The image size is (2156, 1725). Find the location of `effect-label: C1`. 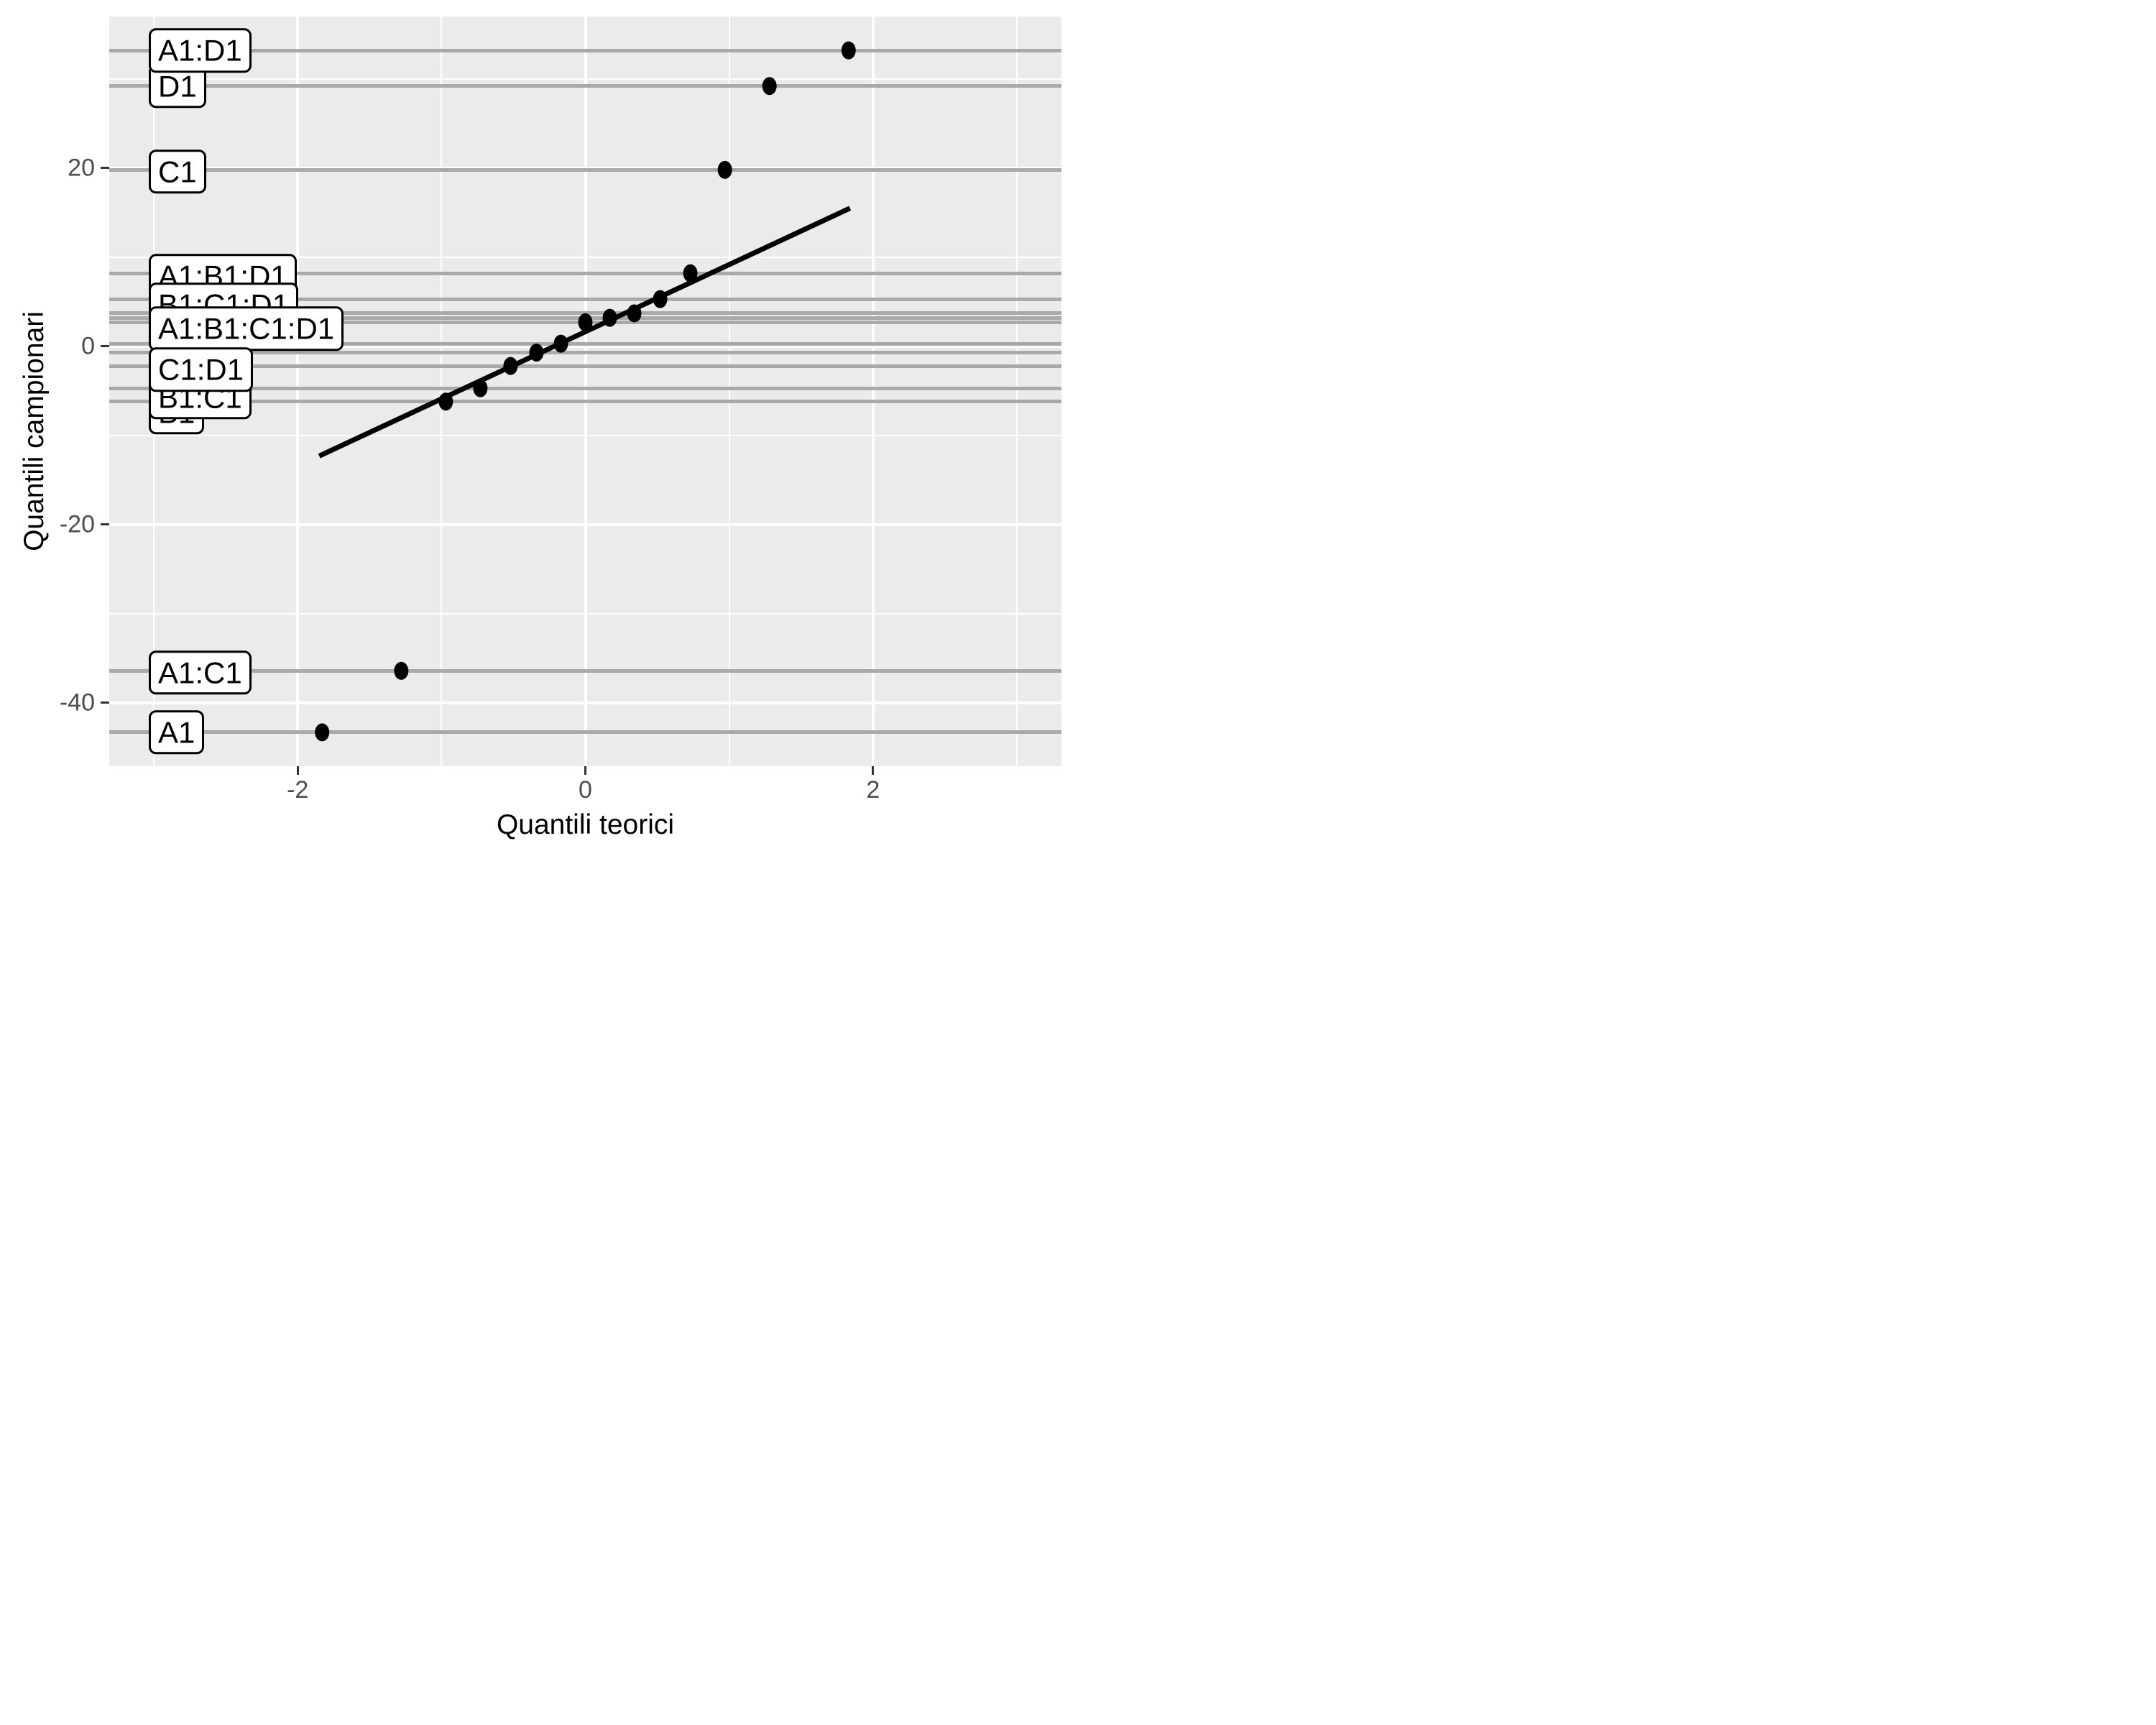

effect-label: C1 is located at coordinates (177, 172).